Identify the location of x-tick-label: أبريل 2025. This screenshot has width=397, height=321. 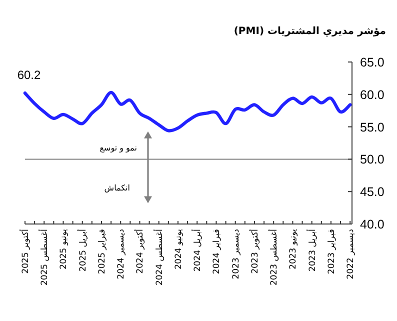
(82, 250).